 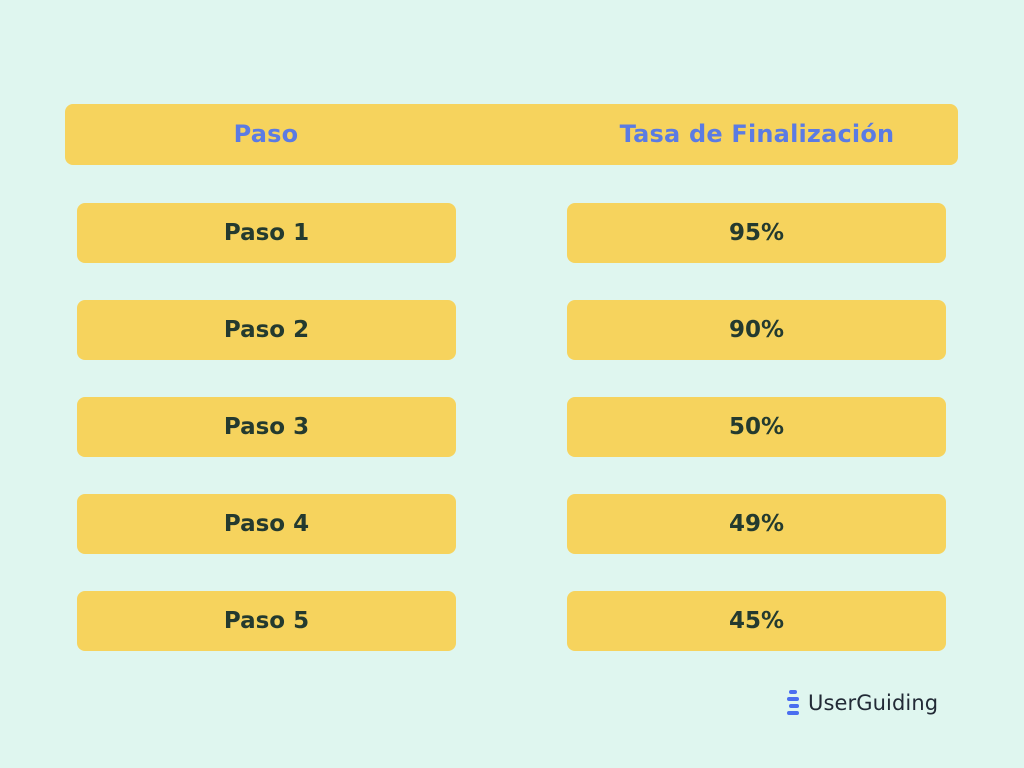 What do you see at coordinates (793, 702) in the screenshot?
I see `userguiding-logo-icon` at bounding box center [793, 702].